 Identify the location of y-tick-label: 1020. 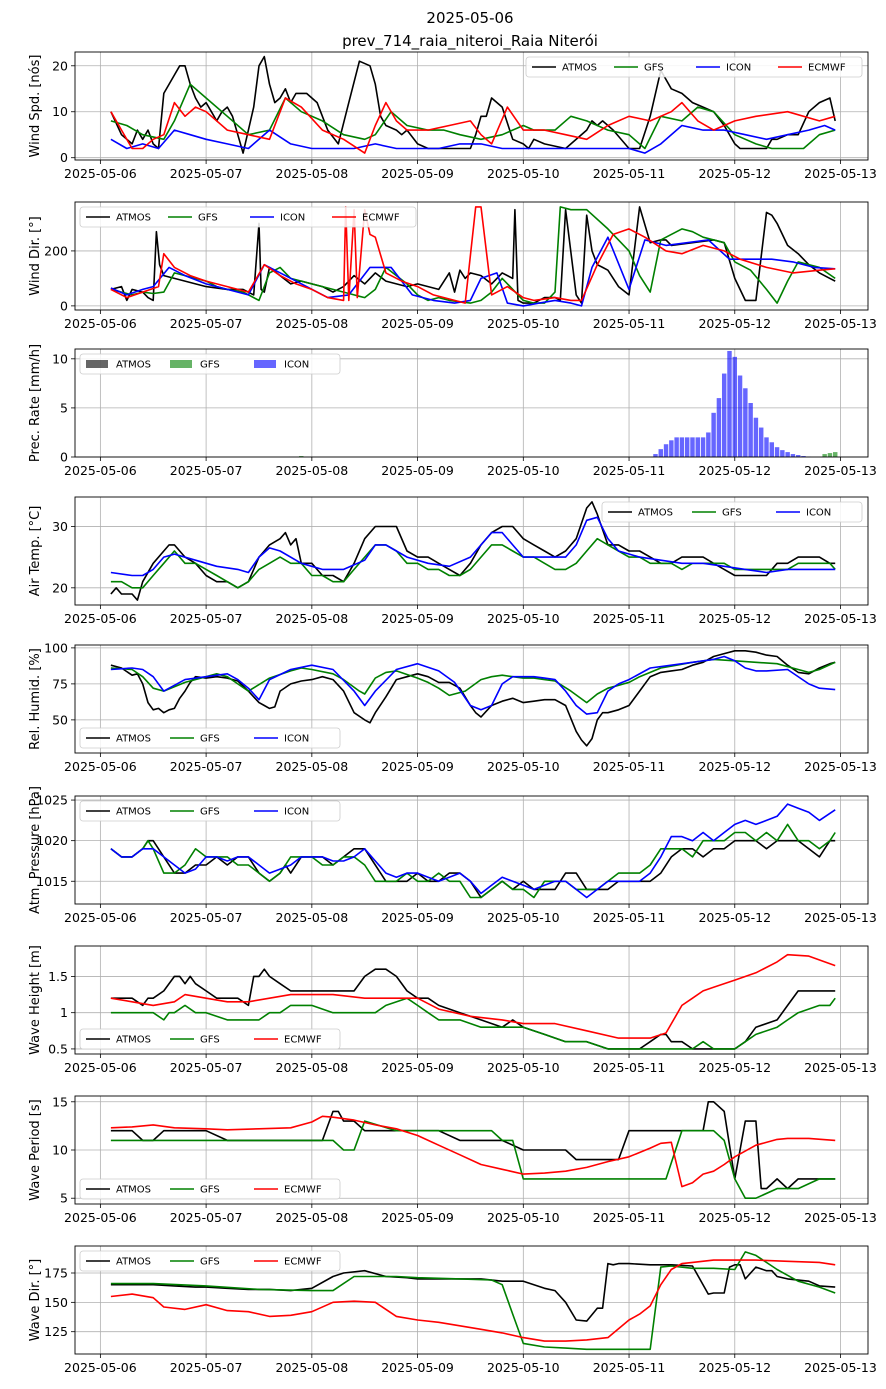
(52, 840).